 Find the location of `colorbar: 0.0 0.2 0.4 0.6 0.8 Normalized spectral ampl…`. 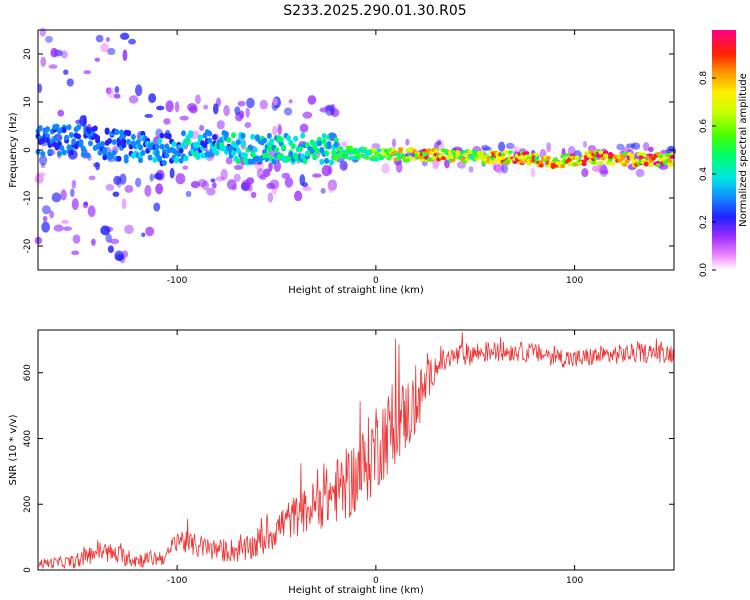

colorbar: 0.0 0.2 0.4 0.6 0.8 Normalized spectral ampl… is located at coordinates (724, 153).